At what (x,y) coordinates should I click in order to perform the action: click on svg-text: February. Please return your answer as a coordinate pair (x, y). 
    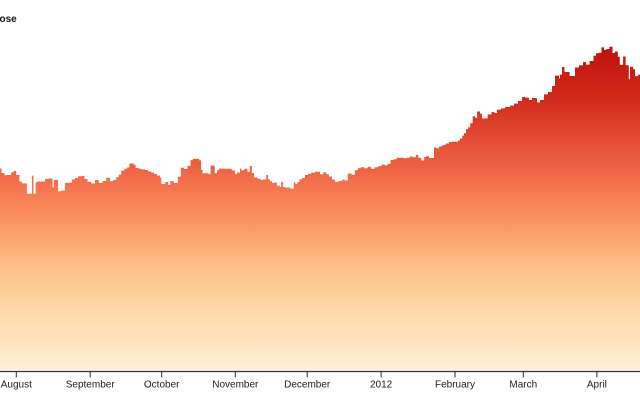
    Looking at the image, I should click on (455, 384).